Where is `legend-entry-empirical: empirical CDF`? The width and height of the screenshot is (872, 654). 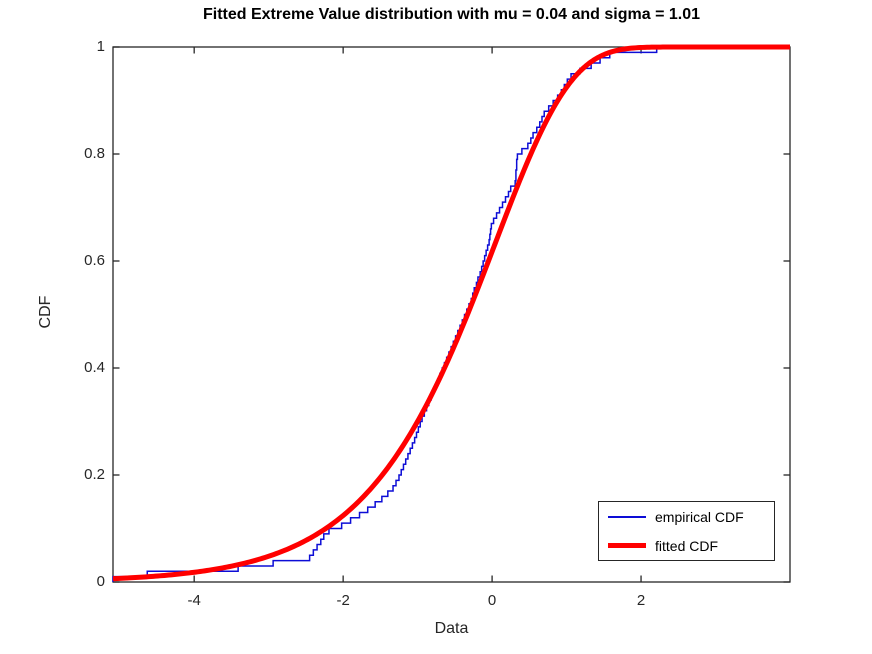 legend-entry-empirical: empirical CDF is located at coordinates (686, 517).